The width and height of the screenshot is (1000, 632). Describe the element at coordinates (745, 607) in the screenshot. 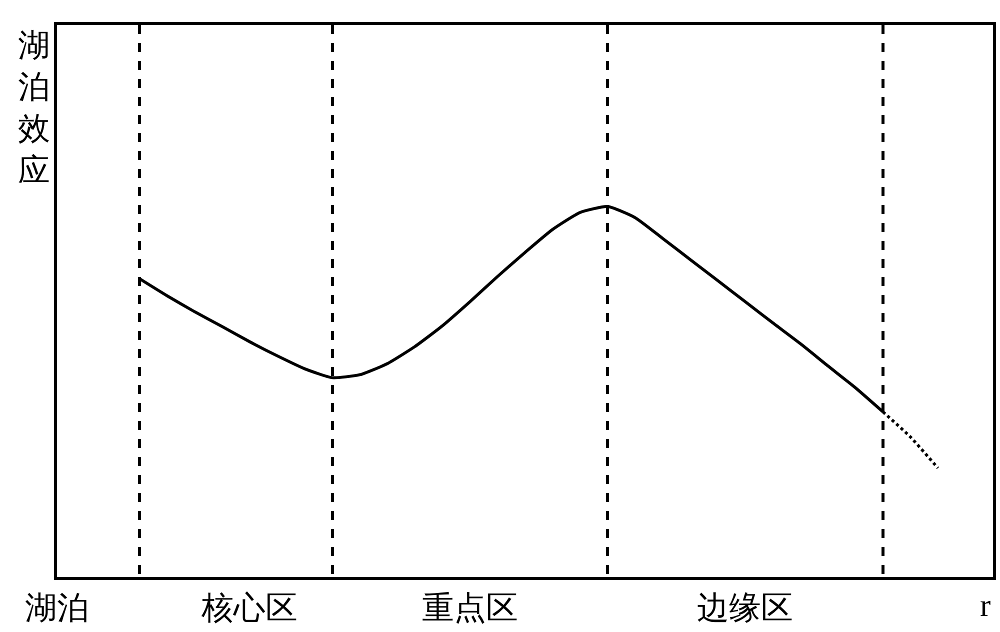

I see `x-tick-label: 边缘区` at that location.